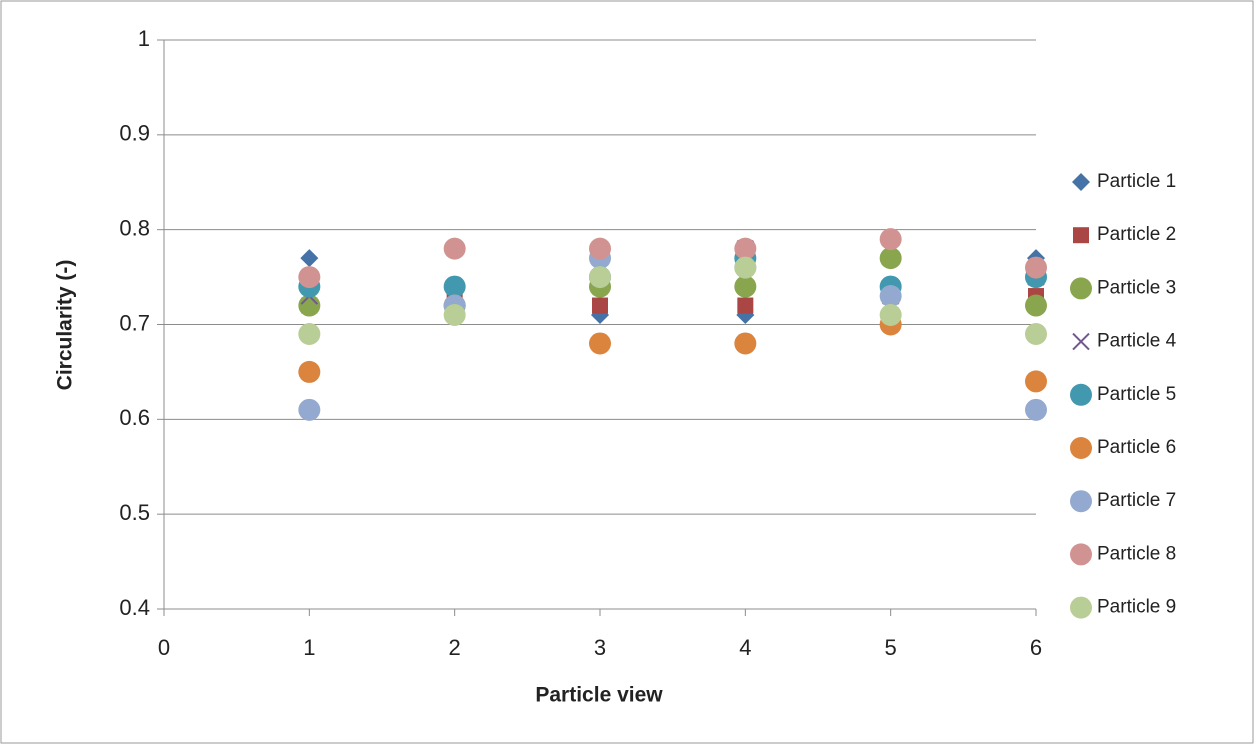 This screenshot has width=1255, height=745. Describe the element at coordinates (600, 647) in the screenshot. I see `x-tick-label: 3` at that location.